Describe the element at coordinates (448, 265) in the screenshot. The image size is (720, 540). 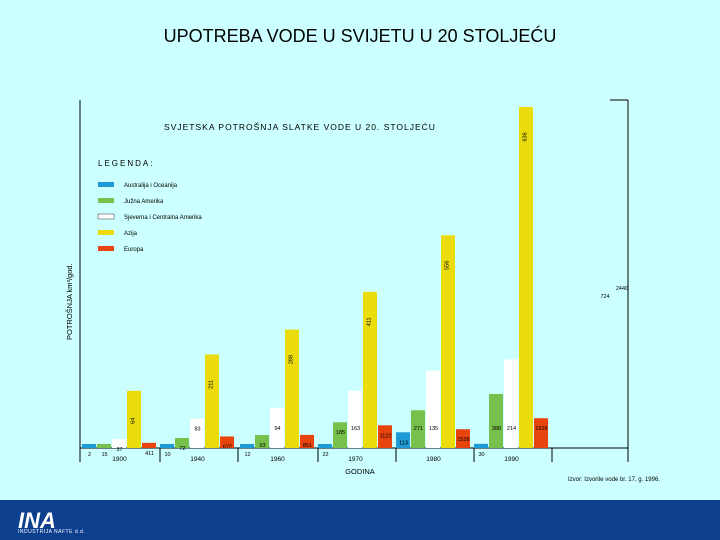
I see `bar-value-label: 556` at that location.